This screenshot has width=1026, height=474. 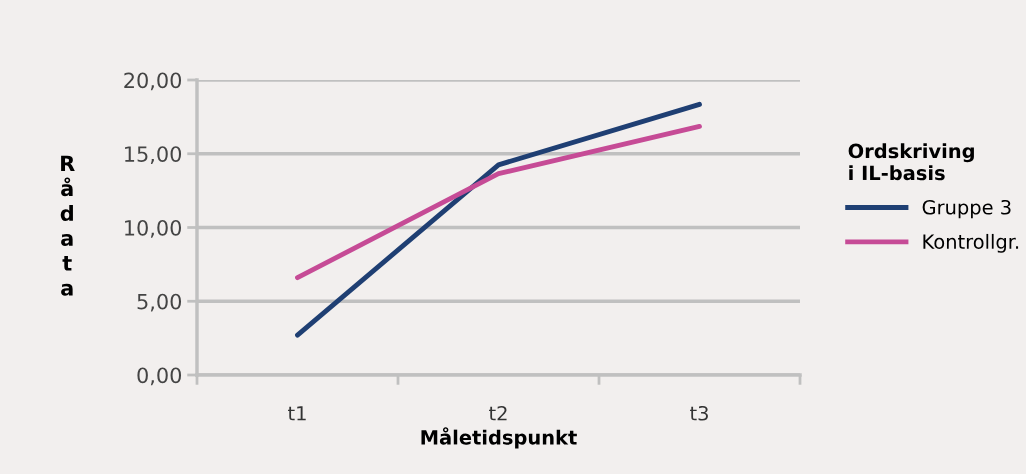 What do you see at coordinates (911, 162) in the screenshot?
I see `legend-title: Ordskriving i IL-basis` at bounding box center [911, 162].